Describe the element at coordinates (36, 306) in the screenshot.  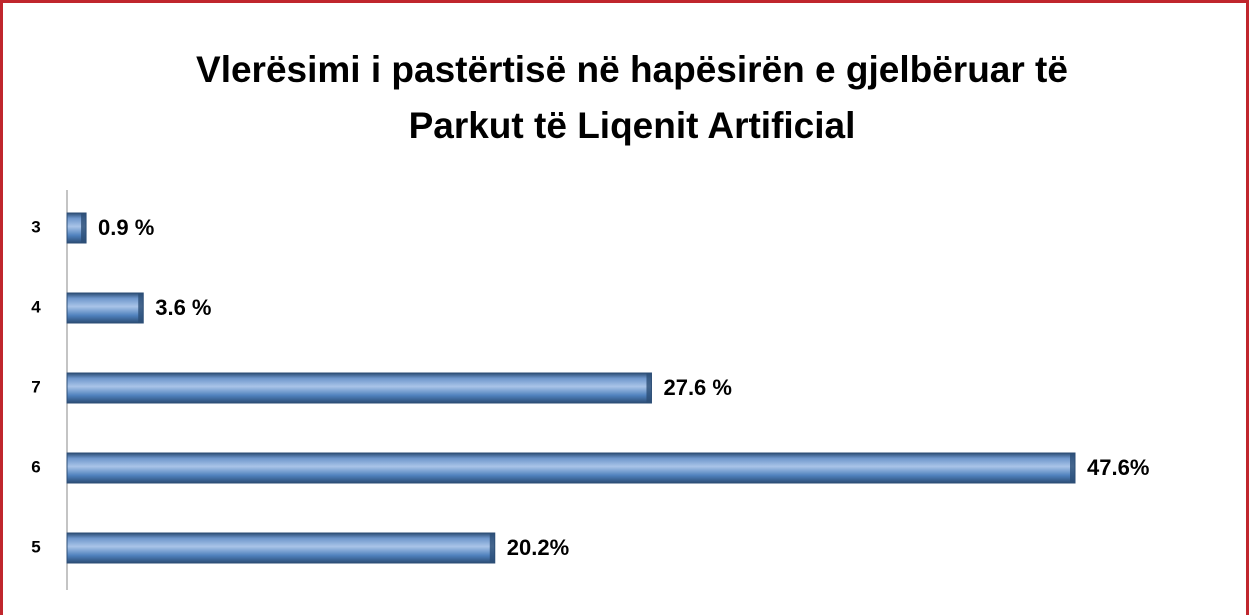
I see `y-tick-label: 4` at that location.